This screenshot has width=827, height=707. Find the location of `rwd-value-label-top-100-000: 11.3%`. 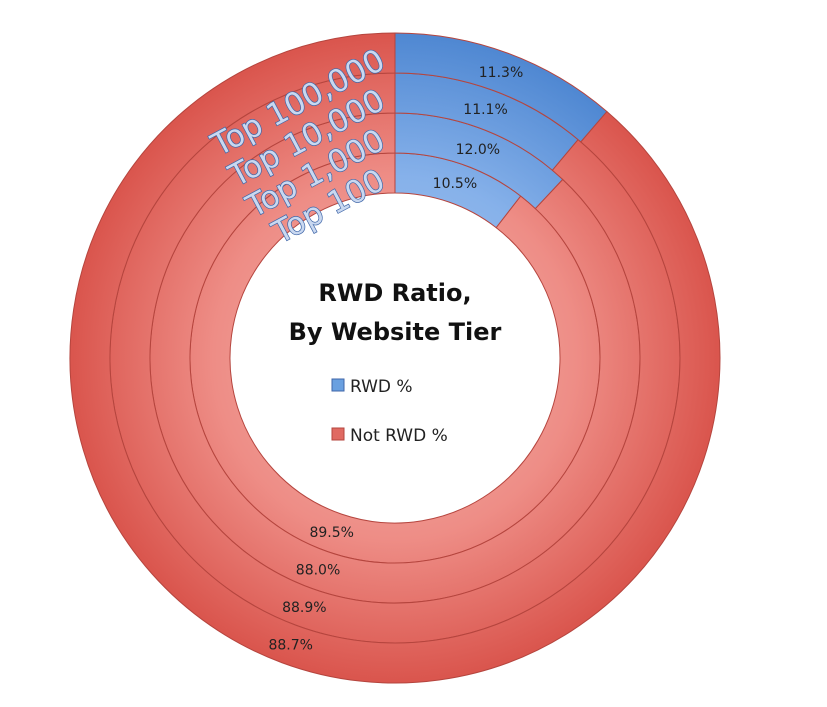

rwd-value-label-top-100-000: 11.3% is located at coordinates (501, 73).